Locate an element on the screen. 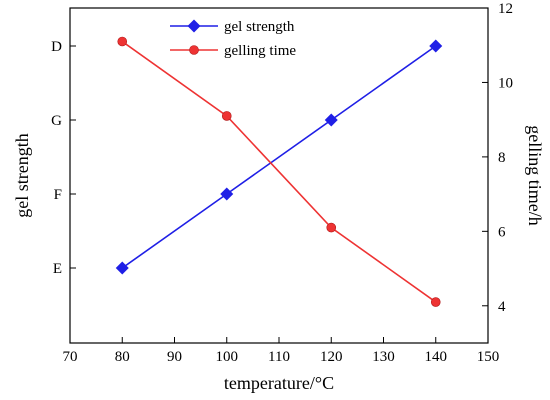  legend-gelling-time-label: gelling time is located at coordinates (260, 51).